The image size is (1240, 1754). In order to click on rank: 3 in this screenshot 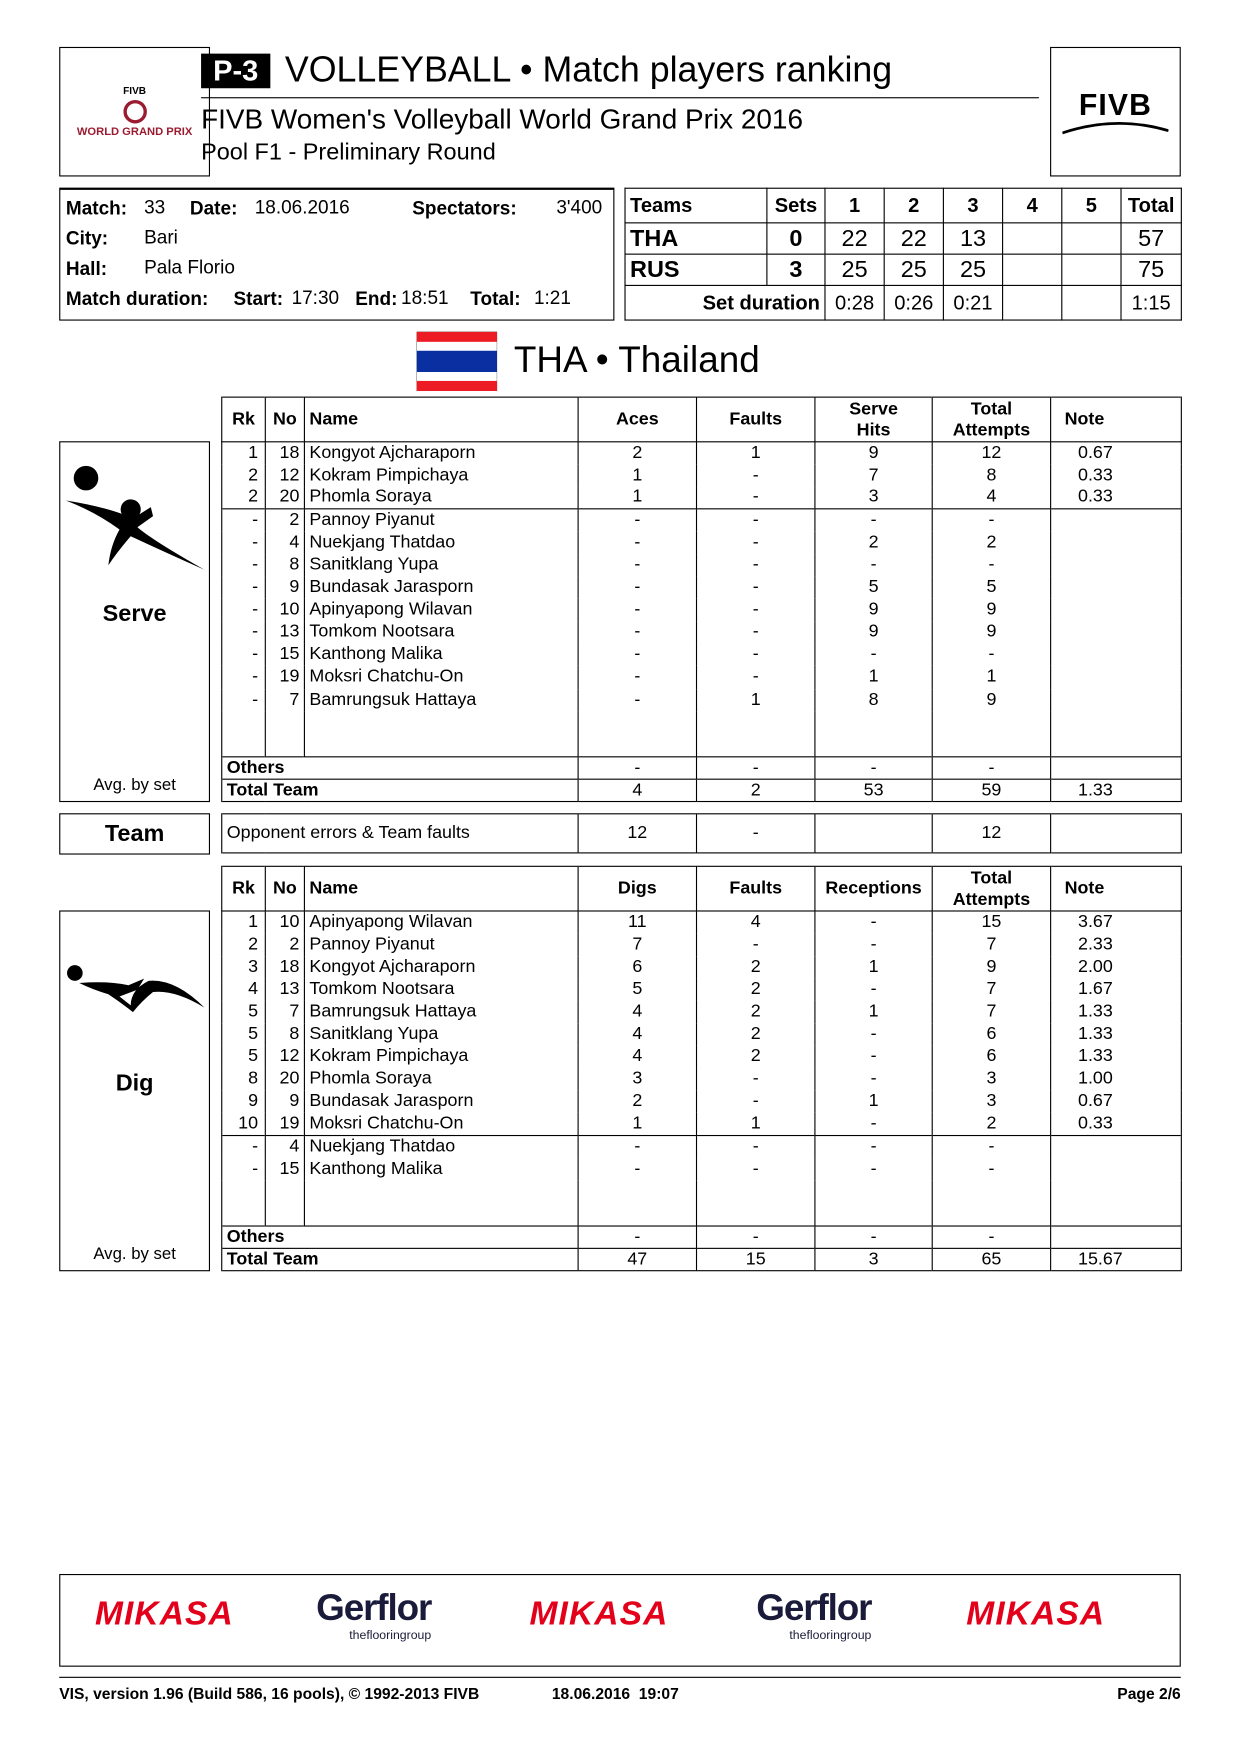, I will do `click(243, 967)`.